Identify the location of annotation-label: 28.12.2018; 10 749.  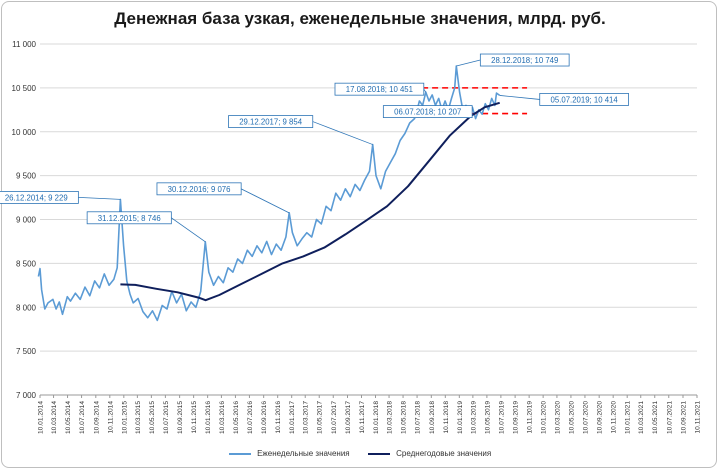
(524, 60).